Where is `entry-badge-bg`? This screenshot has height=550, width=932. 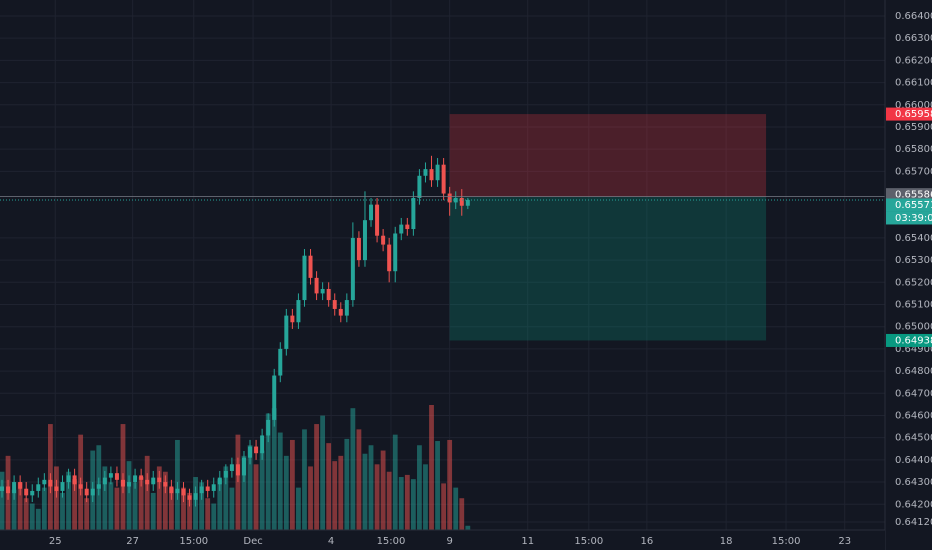 entry-badge-bg is located at coordinates (909, 195).